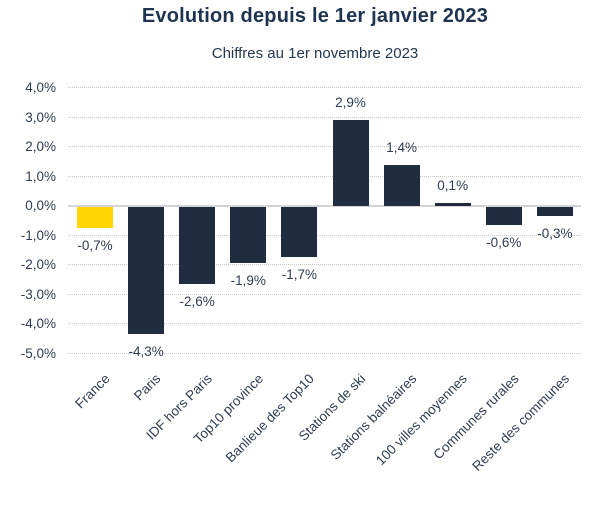 Image resolution: width=603 pixels, height=505 pixels. Describe the element at coordinates (555, 233) in the screenshot. I see `bar-value-label: -0,3%` at that location.